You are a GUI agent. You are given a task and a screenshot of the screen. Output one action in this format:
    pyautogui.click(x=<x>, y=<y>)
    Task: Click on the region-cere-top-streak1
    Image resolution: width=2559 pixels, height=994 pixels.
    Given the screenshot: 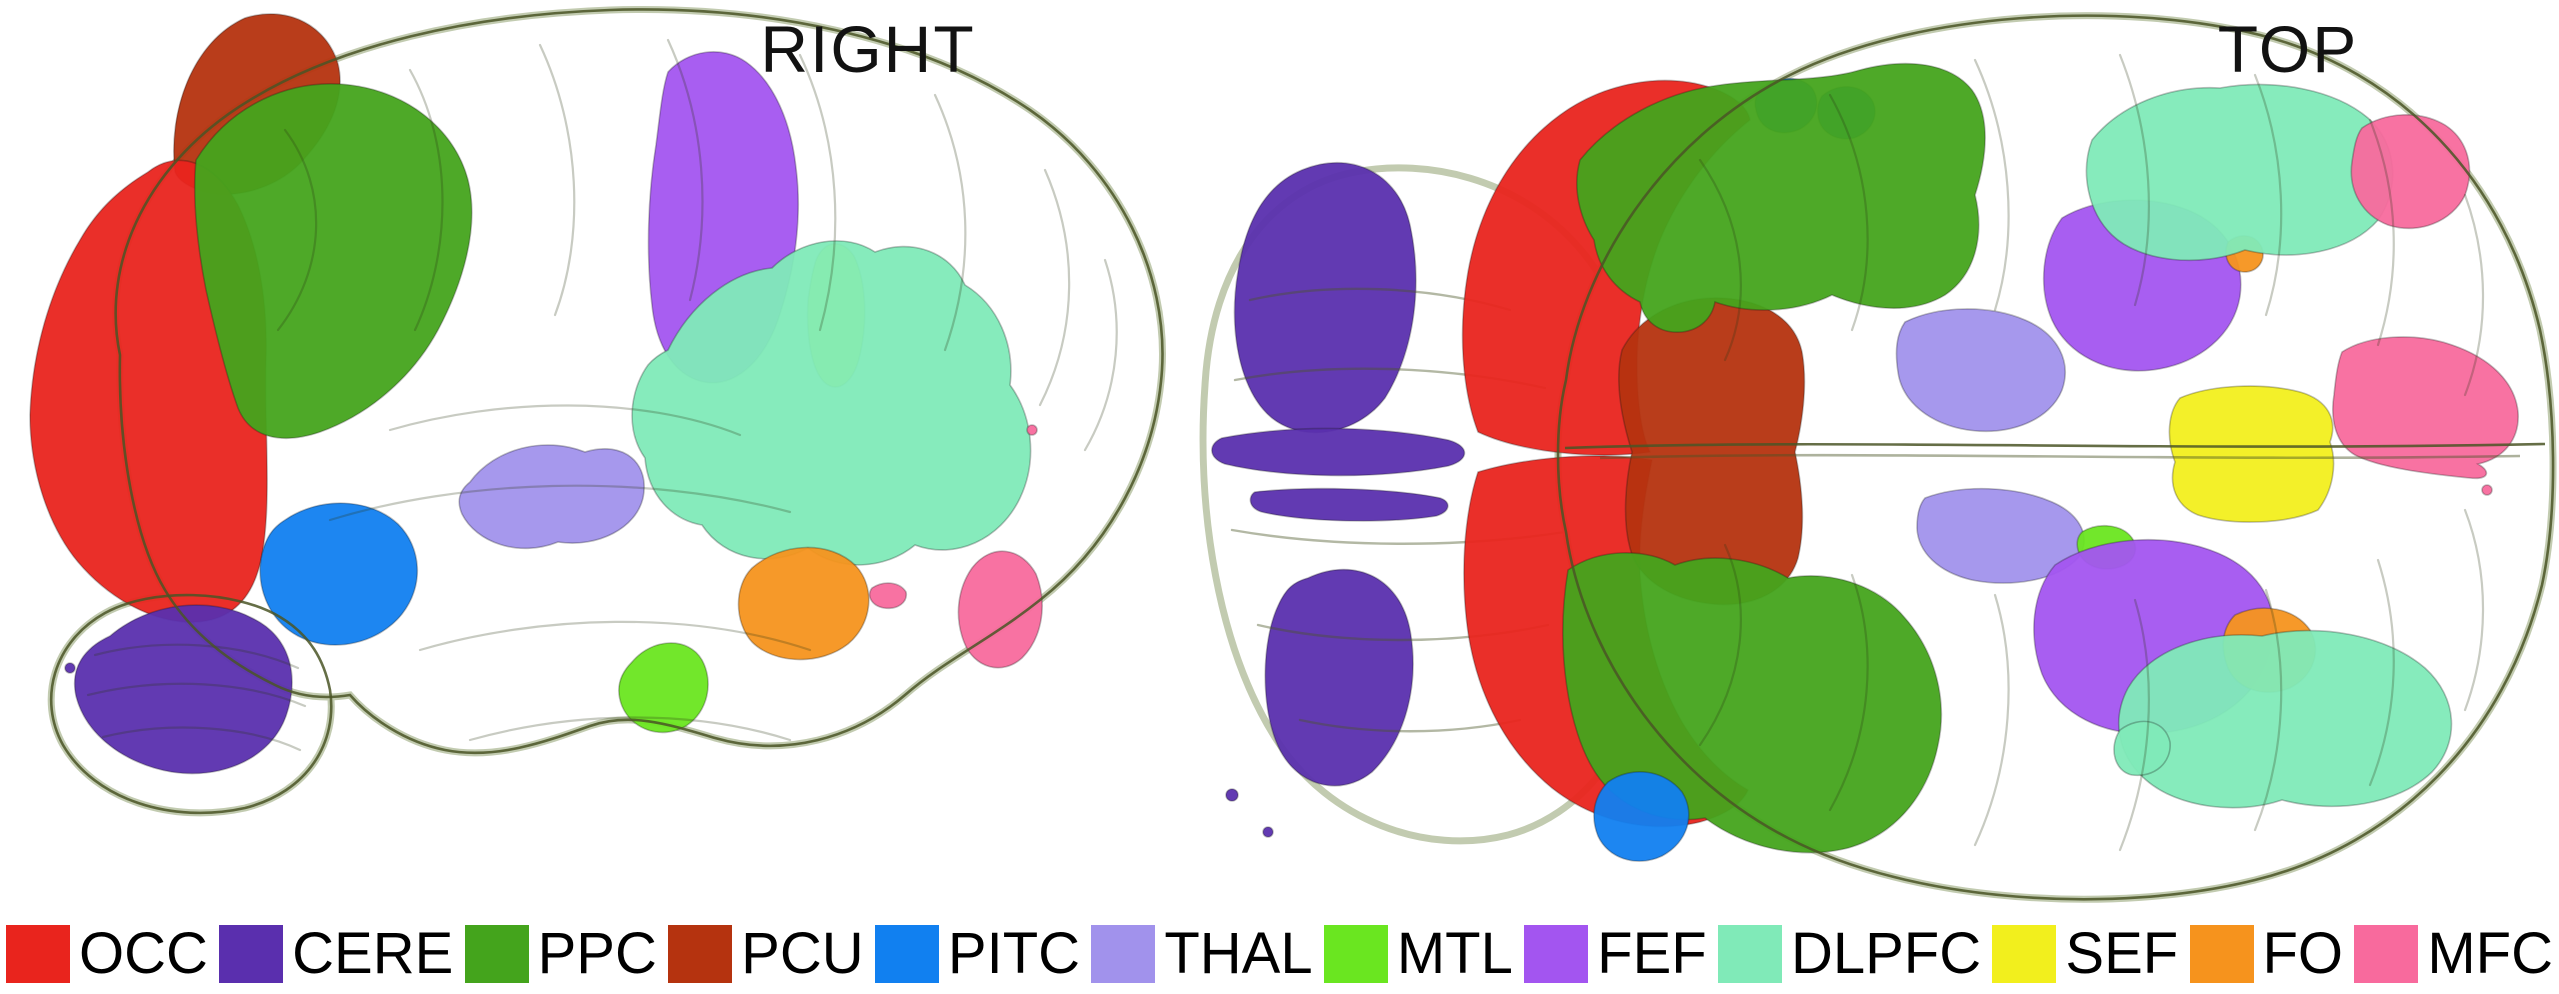 What is the action you would take?
    pyautogui.click(x=1338, y=452)
    